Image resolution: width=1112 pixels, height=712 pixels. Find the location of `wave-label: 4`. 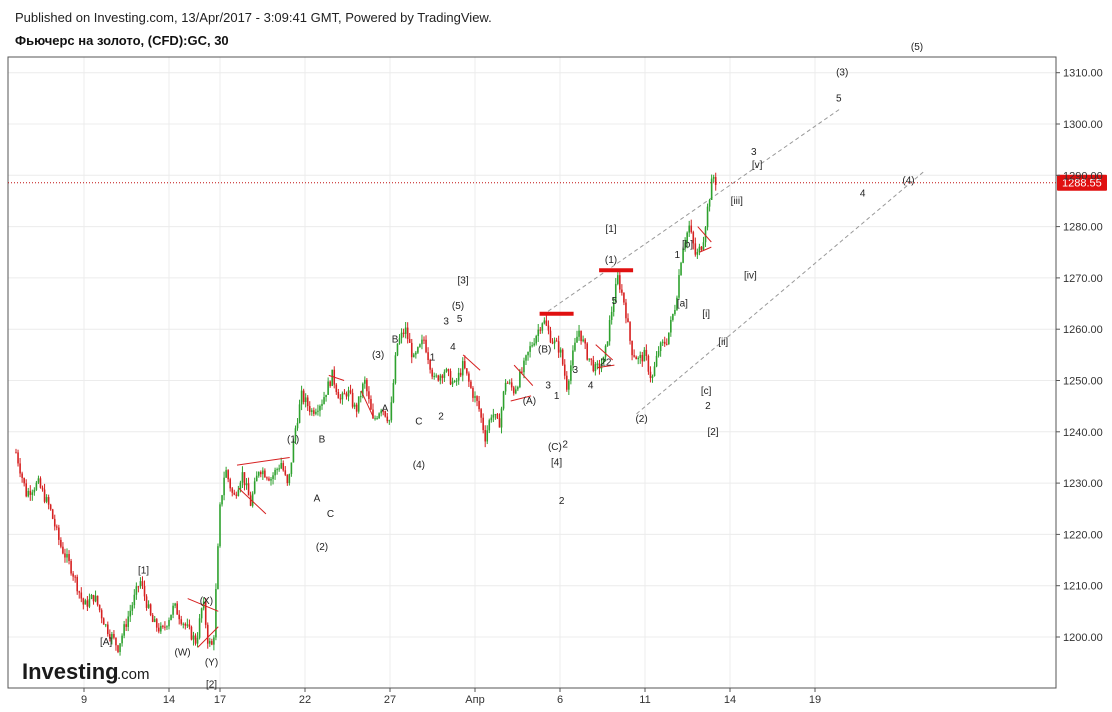

wave-label: 4 is located at coordinates (453, 347).